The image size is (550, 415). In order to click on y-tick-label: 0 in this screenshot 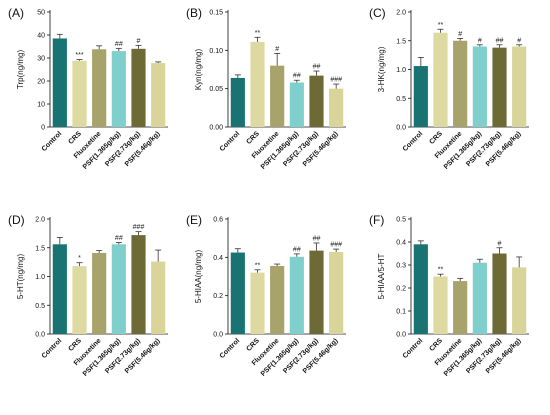, I will do `click(43, 128)`.